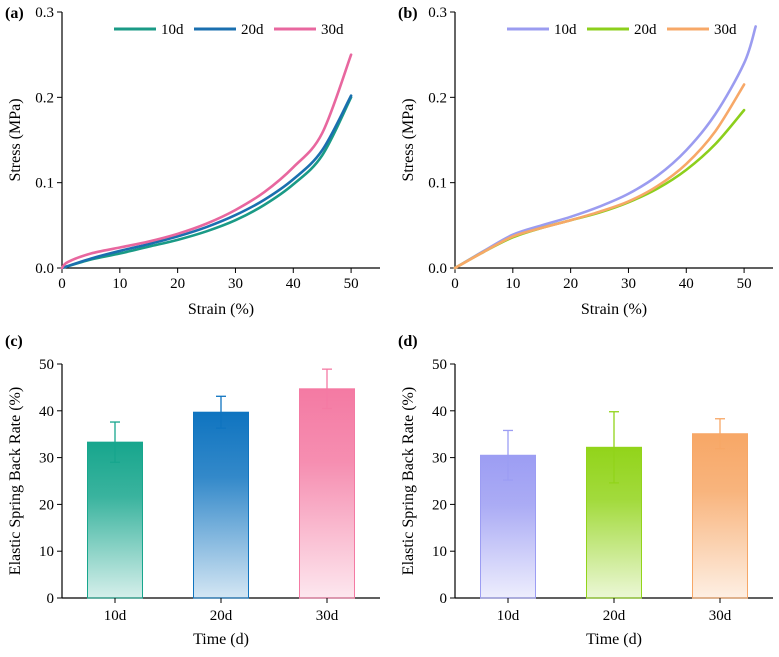 This screenshot has height=657, width=779. What do you see at coordinates (408, 13) in the screenshot?
I see `panel-label: (b)` at bounding box center [408, 13].